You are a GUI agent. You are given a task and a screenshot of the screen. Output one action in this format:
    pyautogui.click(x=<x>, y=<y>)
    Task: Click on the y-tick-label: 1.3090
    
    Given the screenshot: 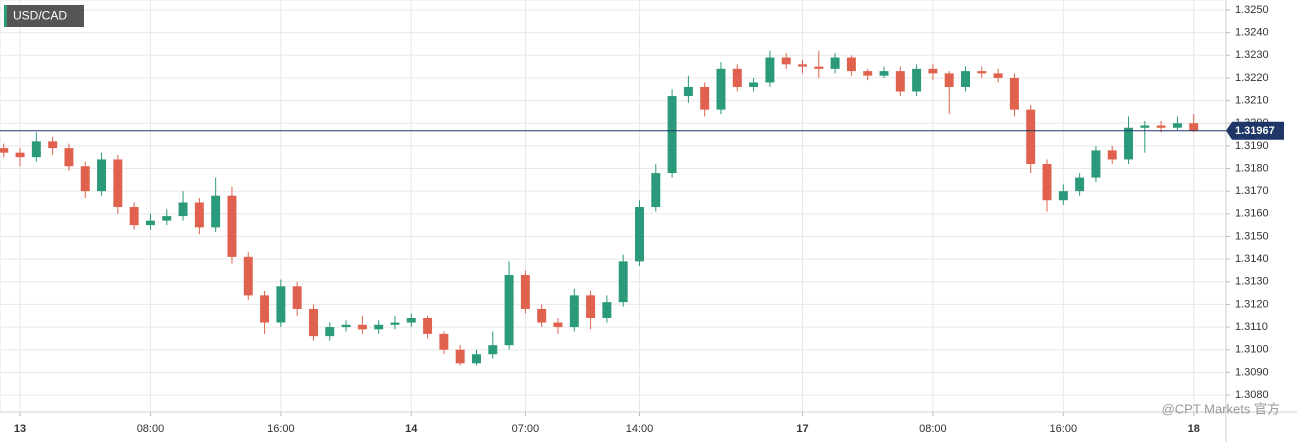 What is the action you would take?
    pyautogui.click(x=1252, y=372)
    